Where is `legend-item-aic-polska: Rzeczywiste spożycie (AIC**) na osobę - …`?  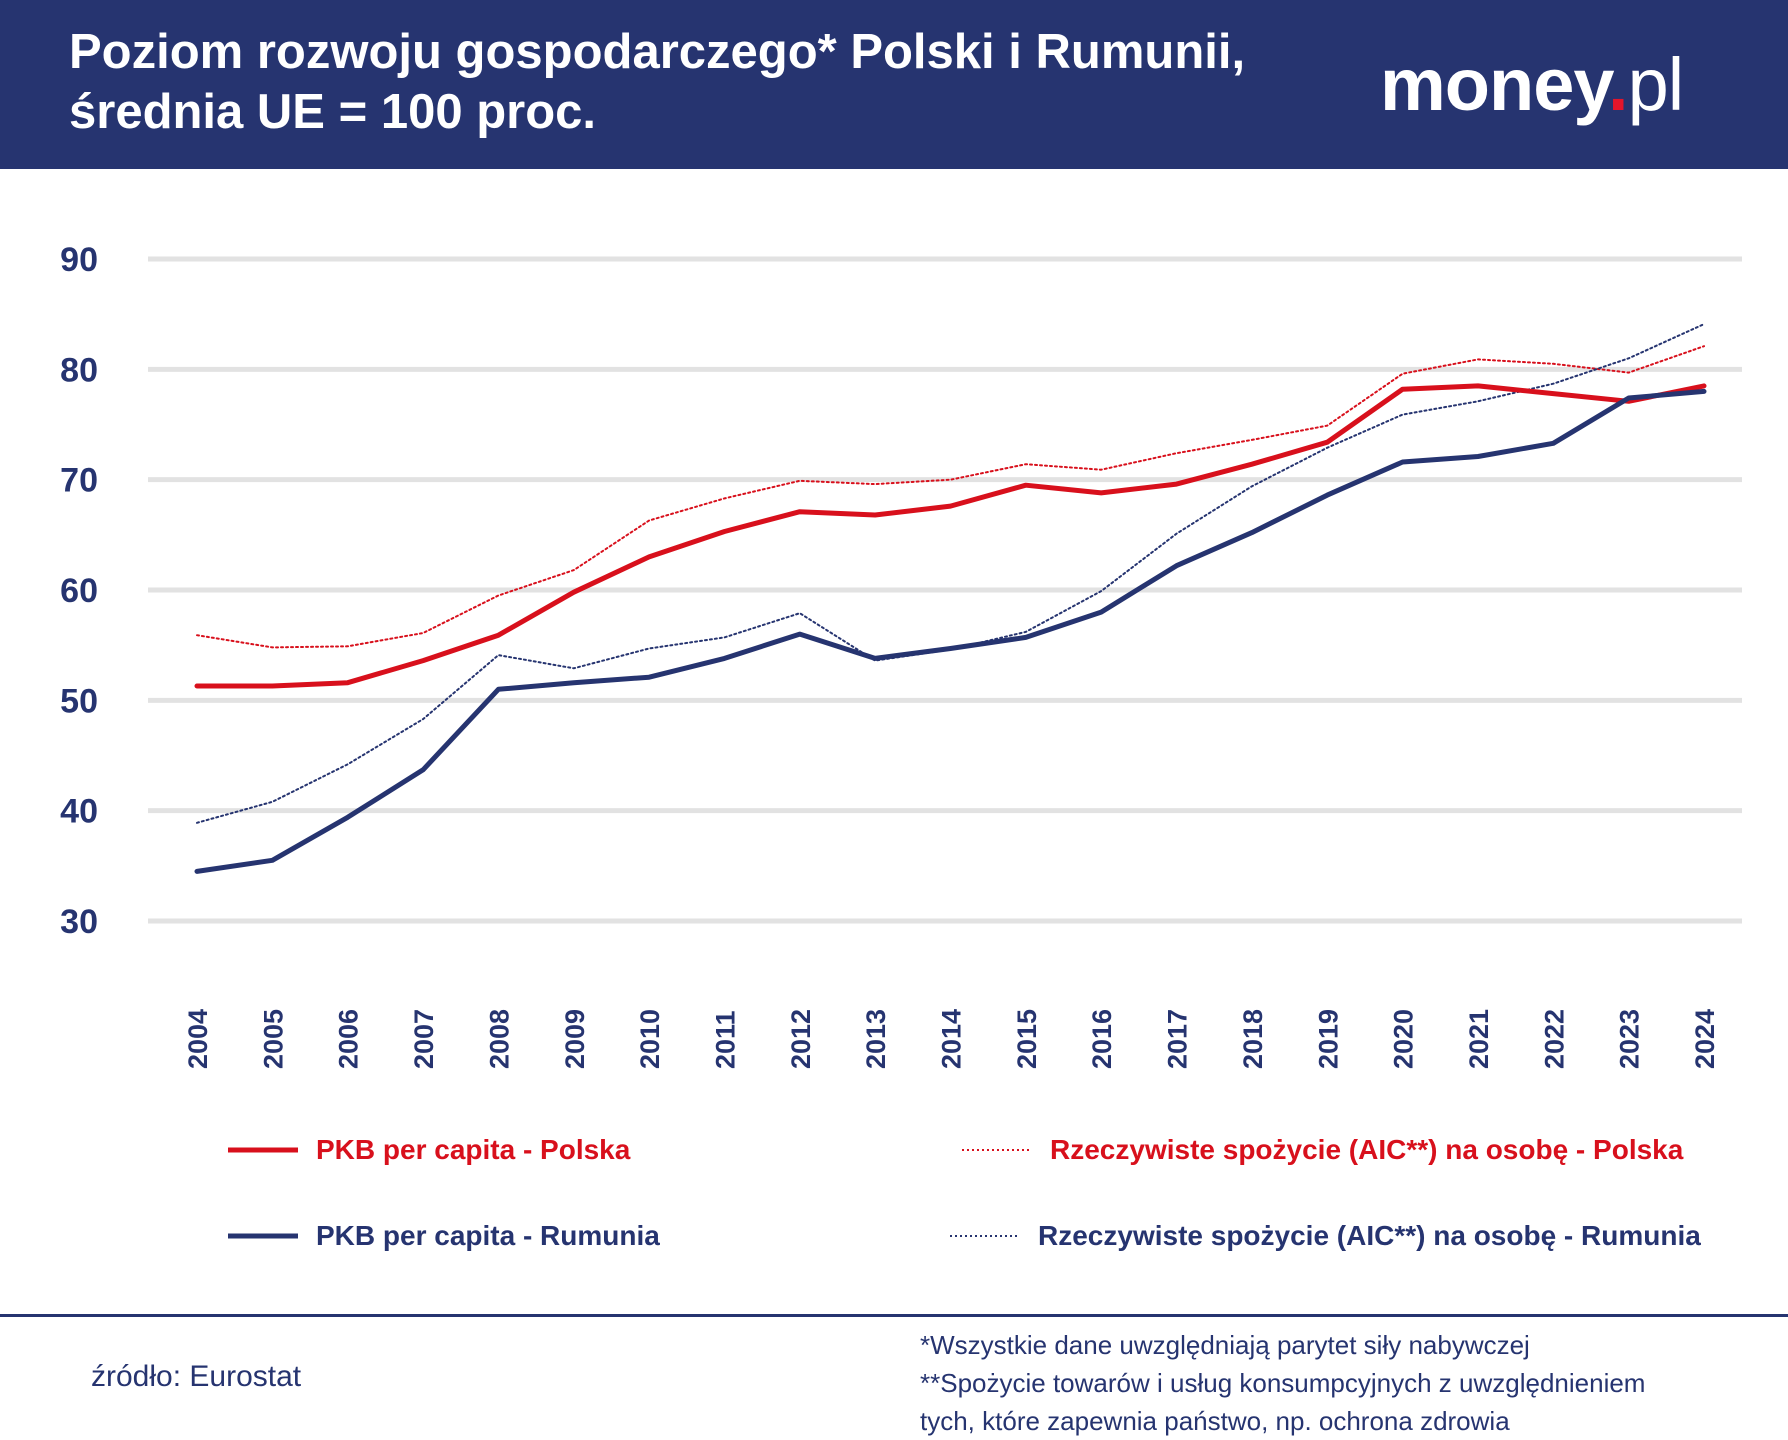
legend-item-aic-polska: Rzeczywiste spożycie (AIC**) na osobę - … is located at coordinates (1322, 1150).